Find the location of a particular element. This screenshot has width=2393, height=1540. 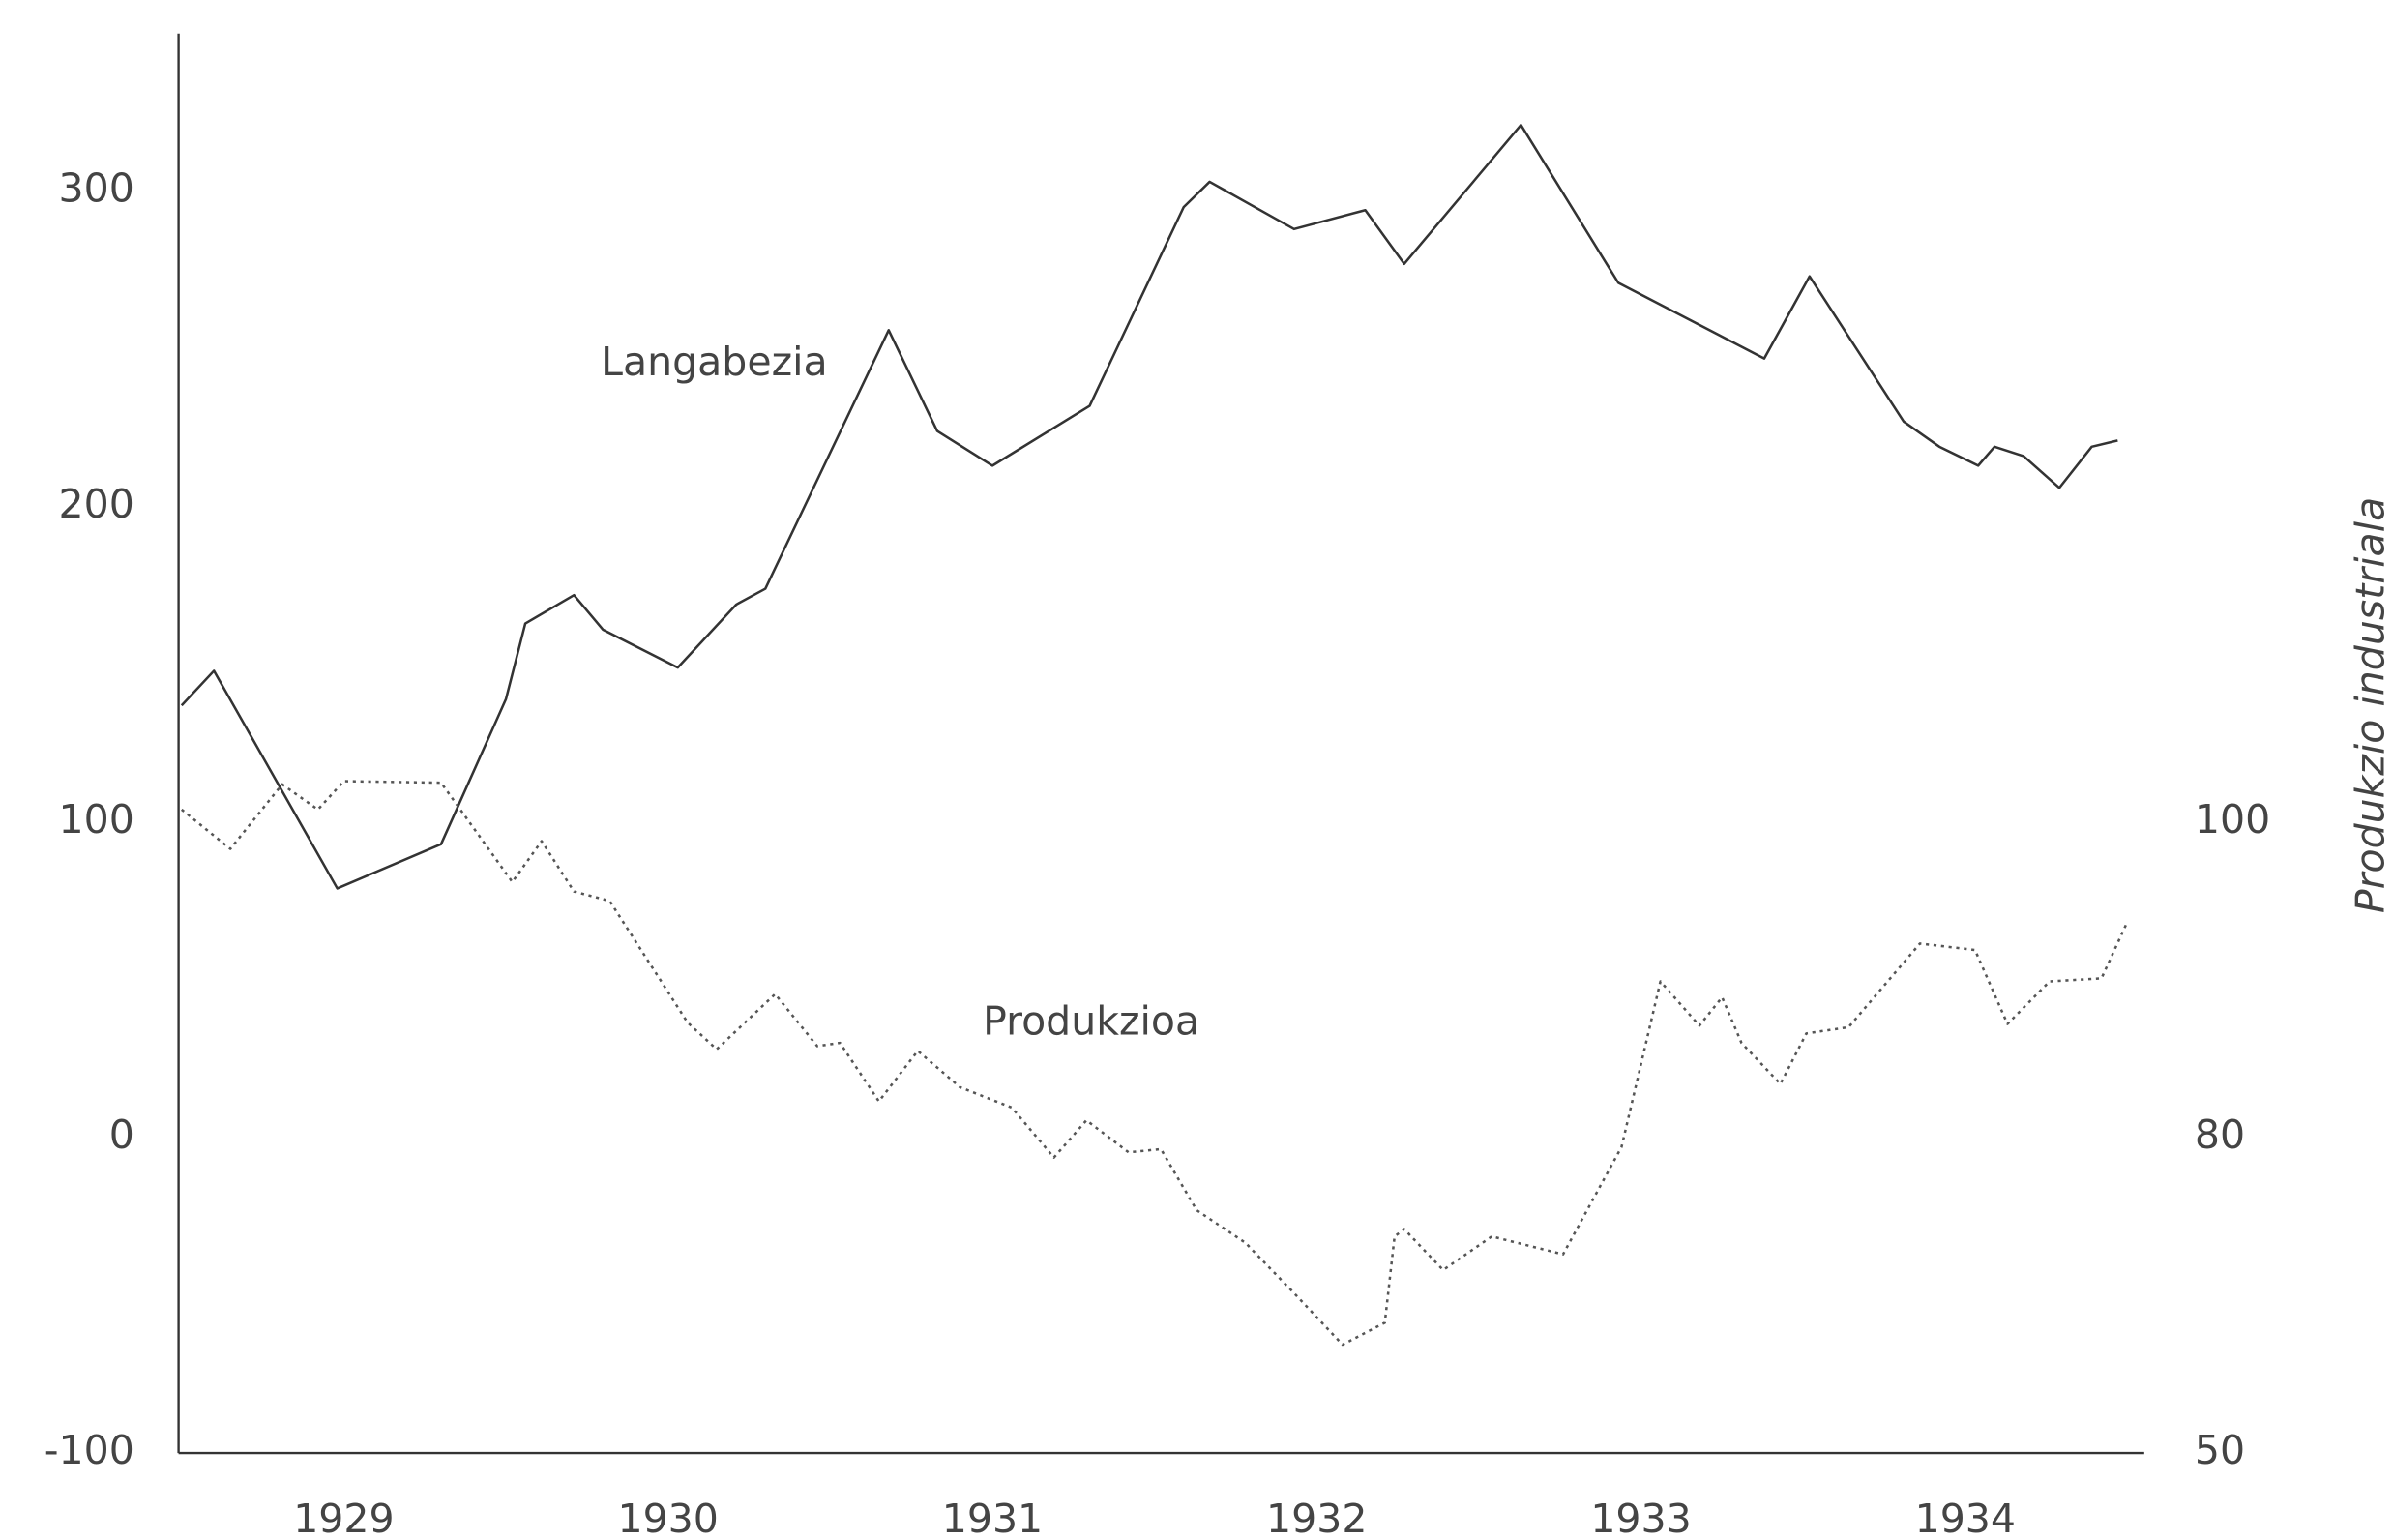

x-tick-label: 1929 is located at coordinates (344, 1518).